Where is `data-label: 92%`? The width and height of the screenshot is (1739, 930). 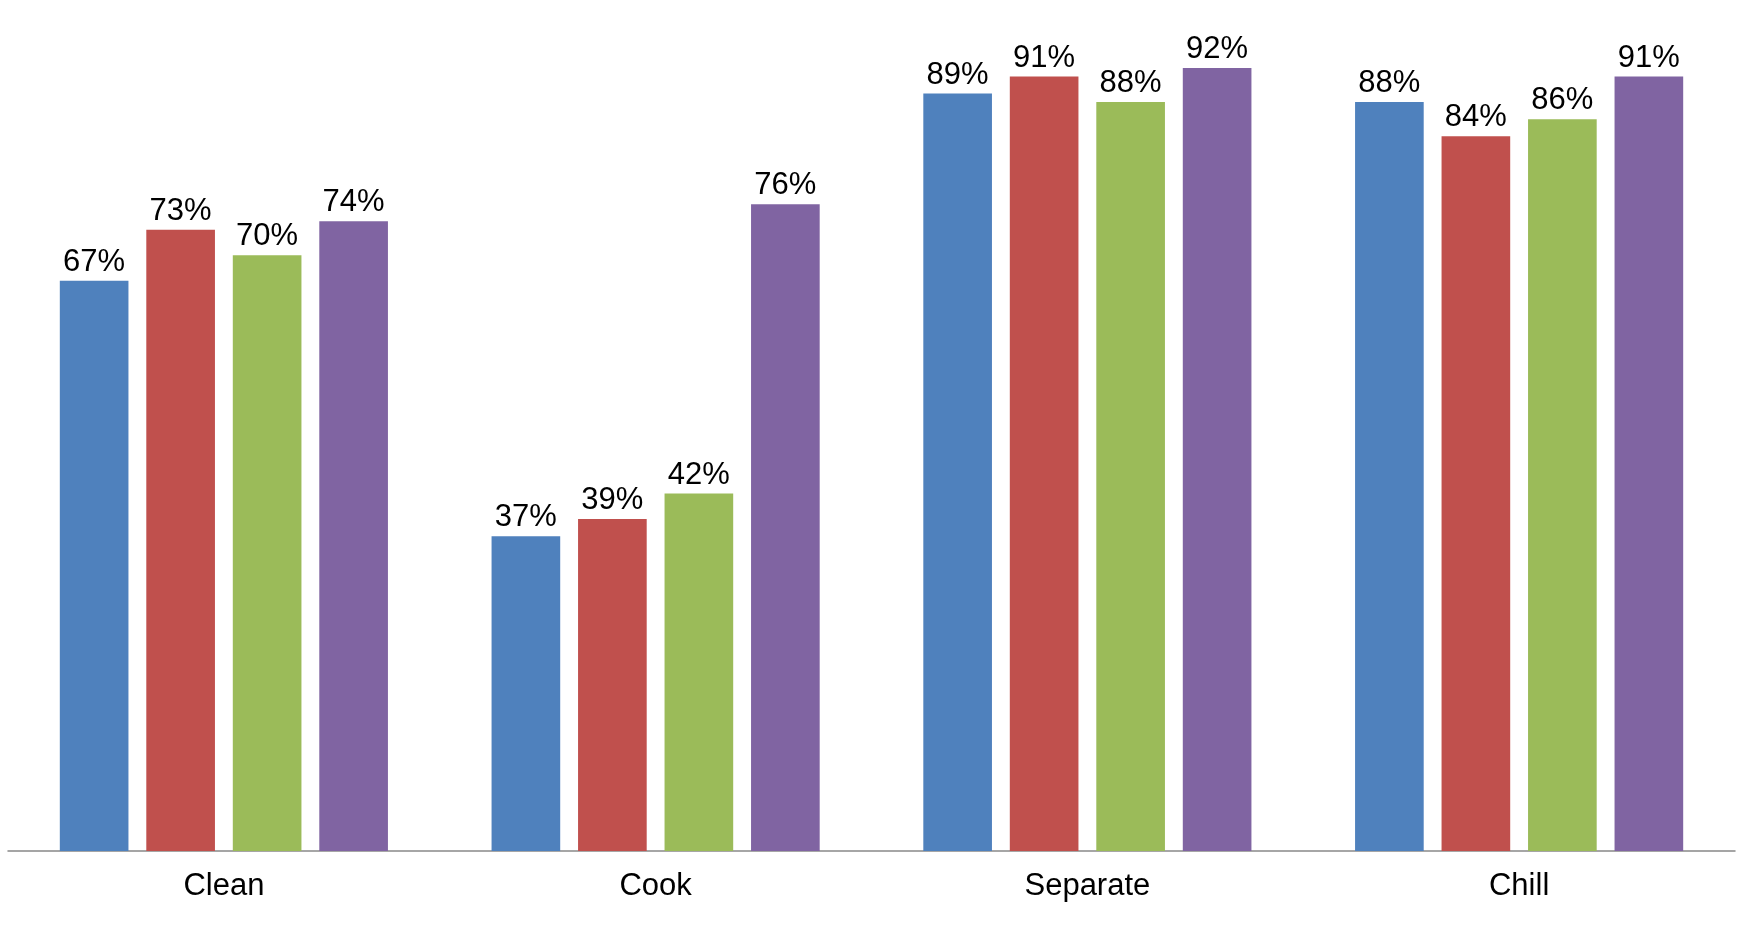
data-label: 92% is located at coordinates (1217, 48).